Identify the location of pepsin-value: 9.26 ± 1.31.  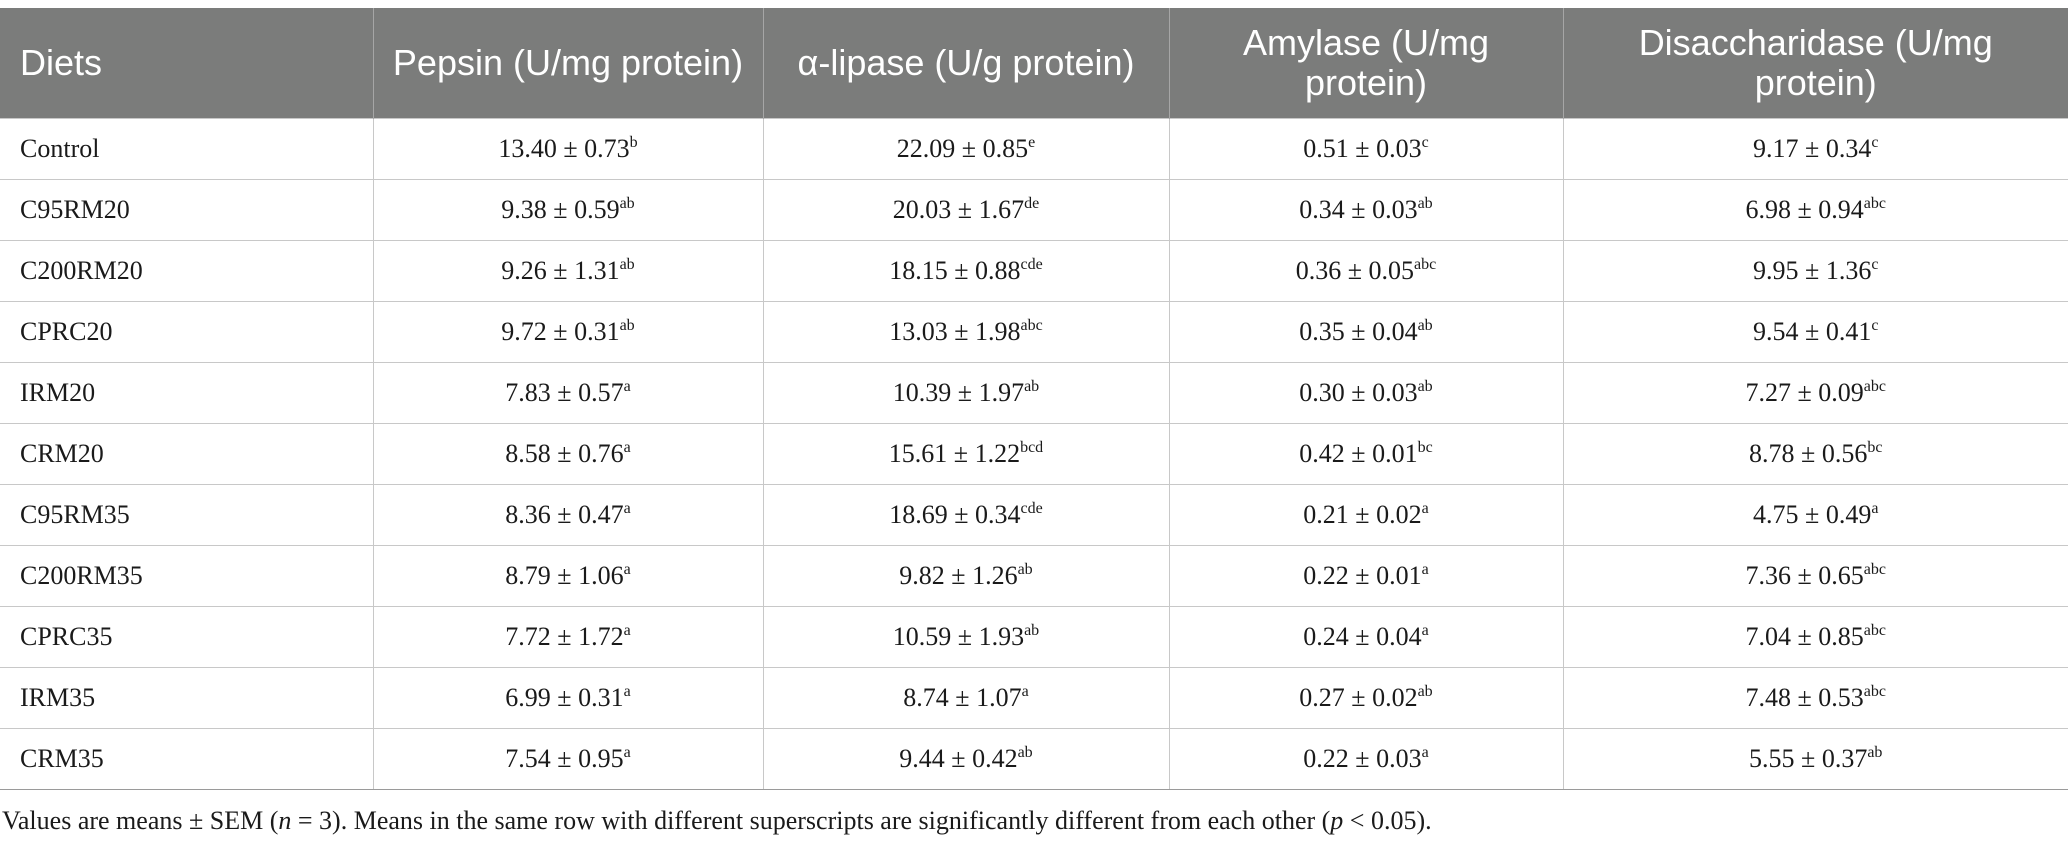
(560, 270).